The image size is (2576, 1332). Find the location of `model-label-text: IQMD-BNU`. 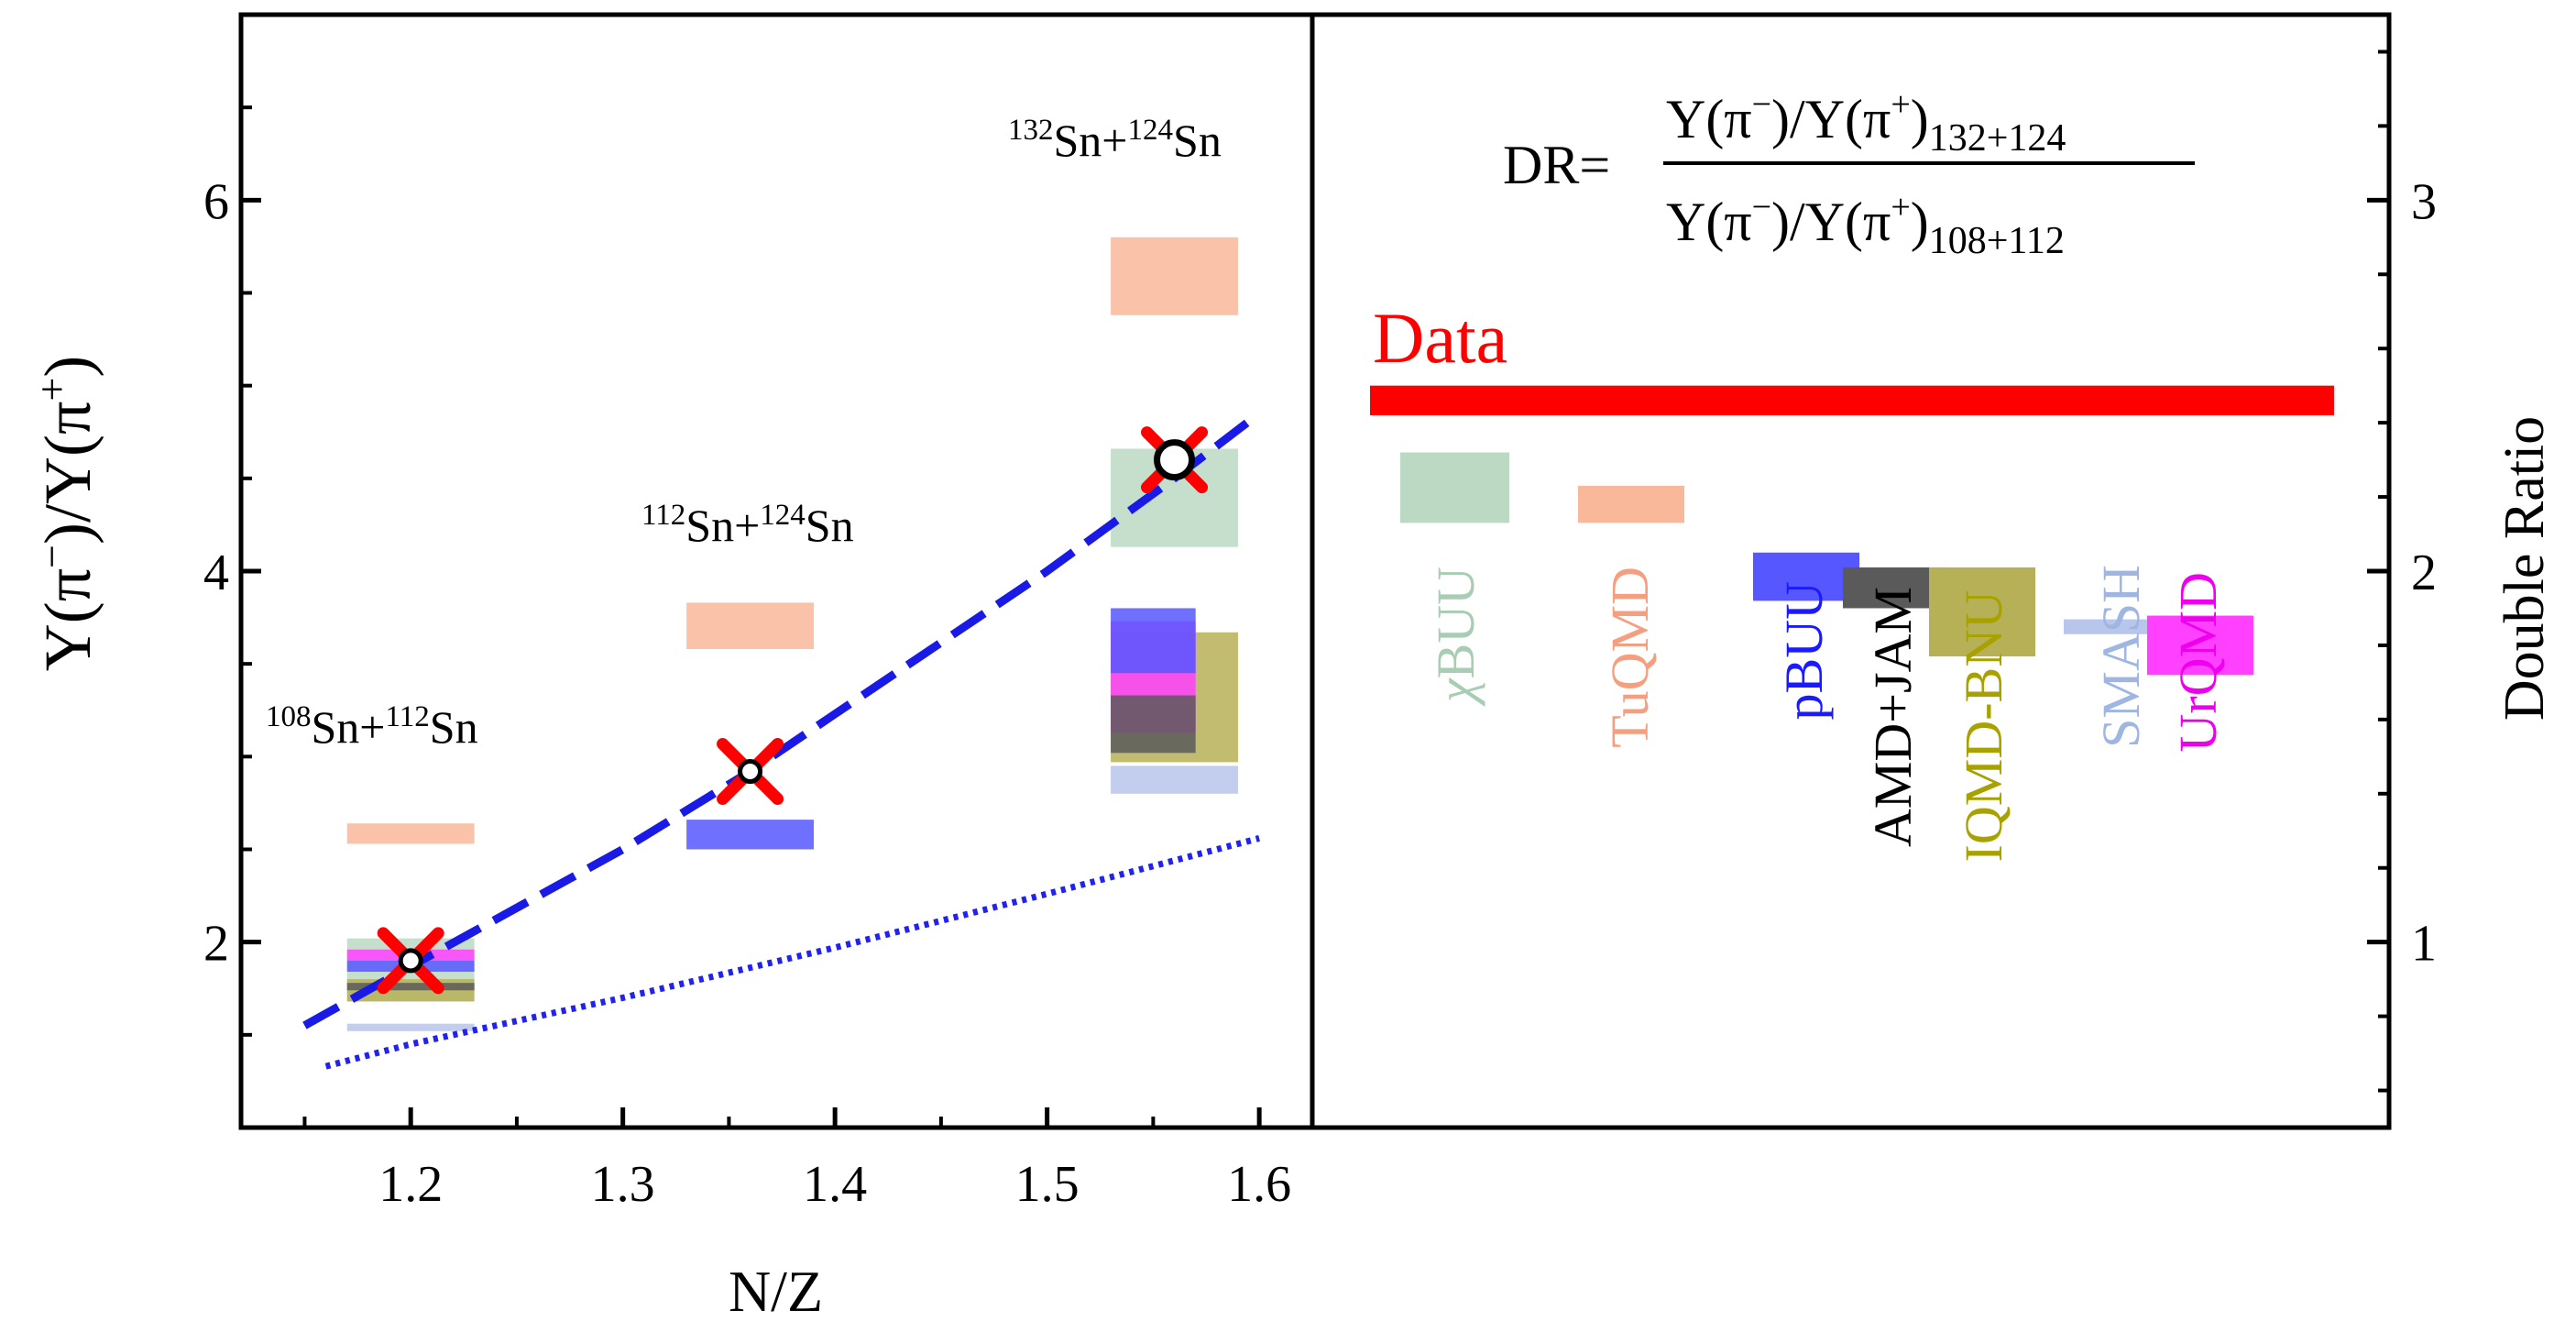

model-label-text: IQMD-BNU is located at coordinates (1984, 726).